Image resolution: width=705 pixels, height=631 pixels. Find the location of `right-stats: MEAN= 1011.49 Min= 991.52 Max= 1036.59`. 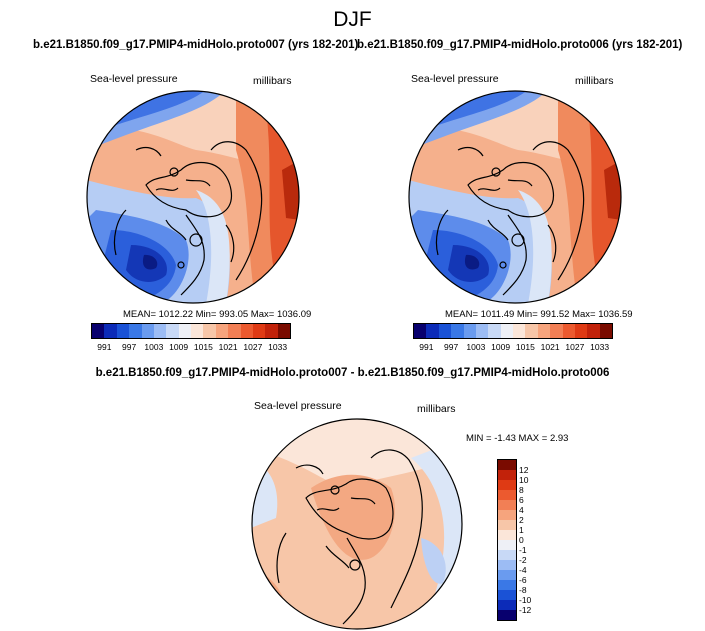

right-stats: MEAN= 1011.49 Min= 991.52 Max= 1036.59 is located at coordinates (539, 314).